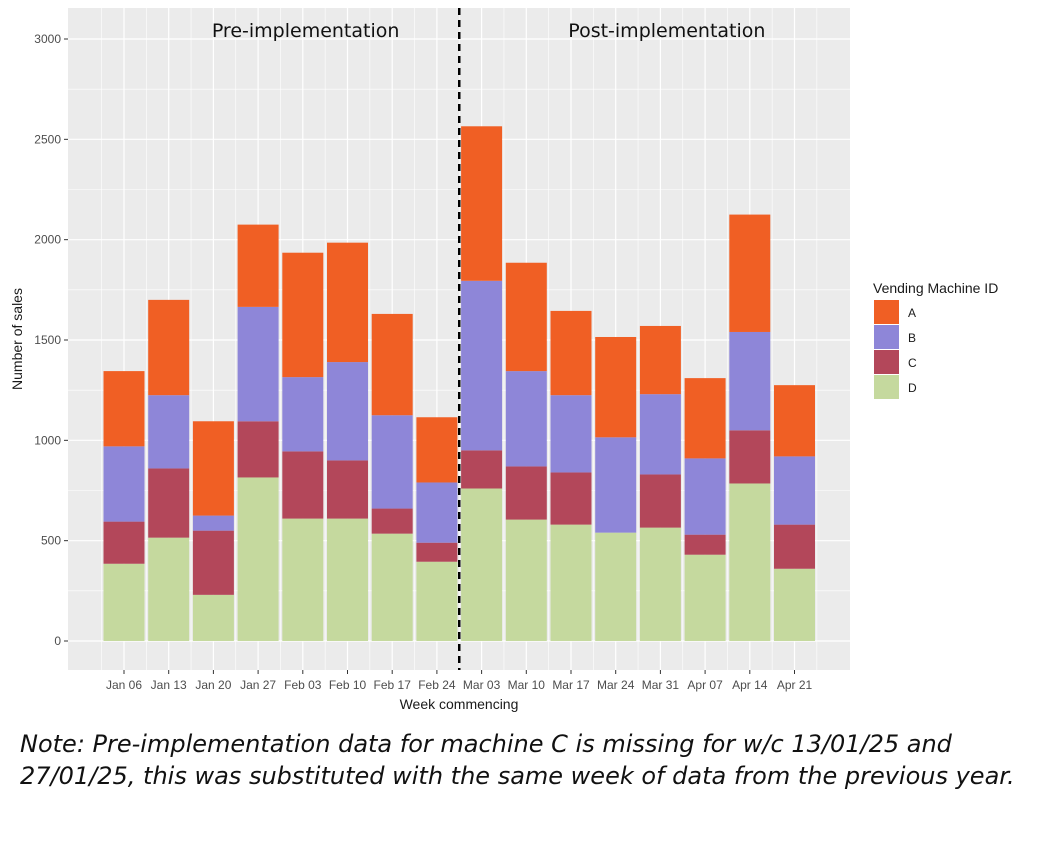 This screenshot has width=1038, height=848. What do you see at coordinates (912, 388) in the screenshot?
I see `legend-label-d: D` at bounding box center [912, 388].